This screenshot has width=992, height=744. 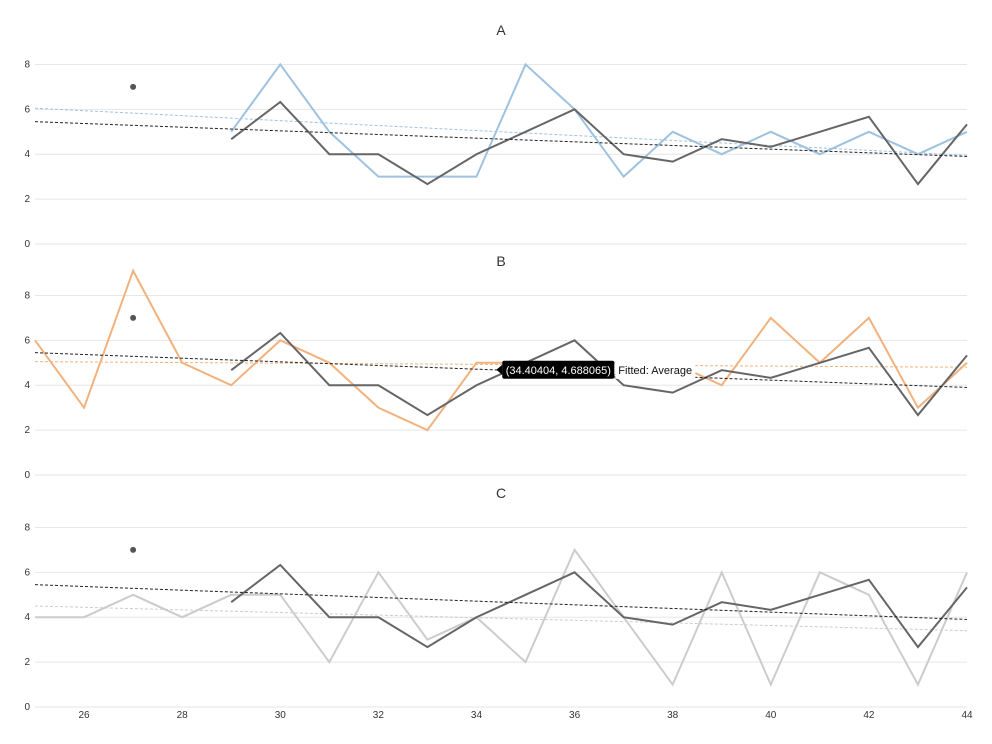 I want to click on trend-line-a, so click(x=501, y=131).